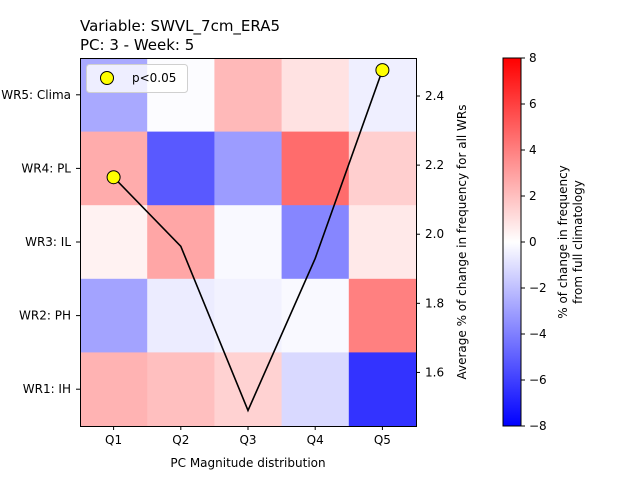 Image resolution: width=640 pixels, height=480 pixels. What do you see at coordinates (533, 196) in the screenshot?
I see `colorbar-tick-label: 2` at bounding box center [533, 196].